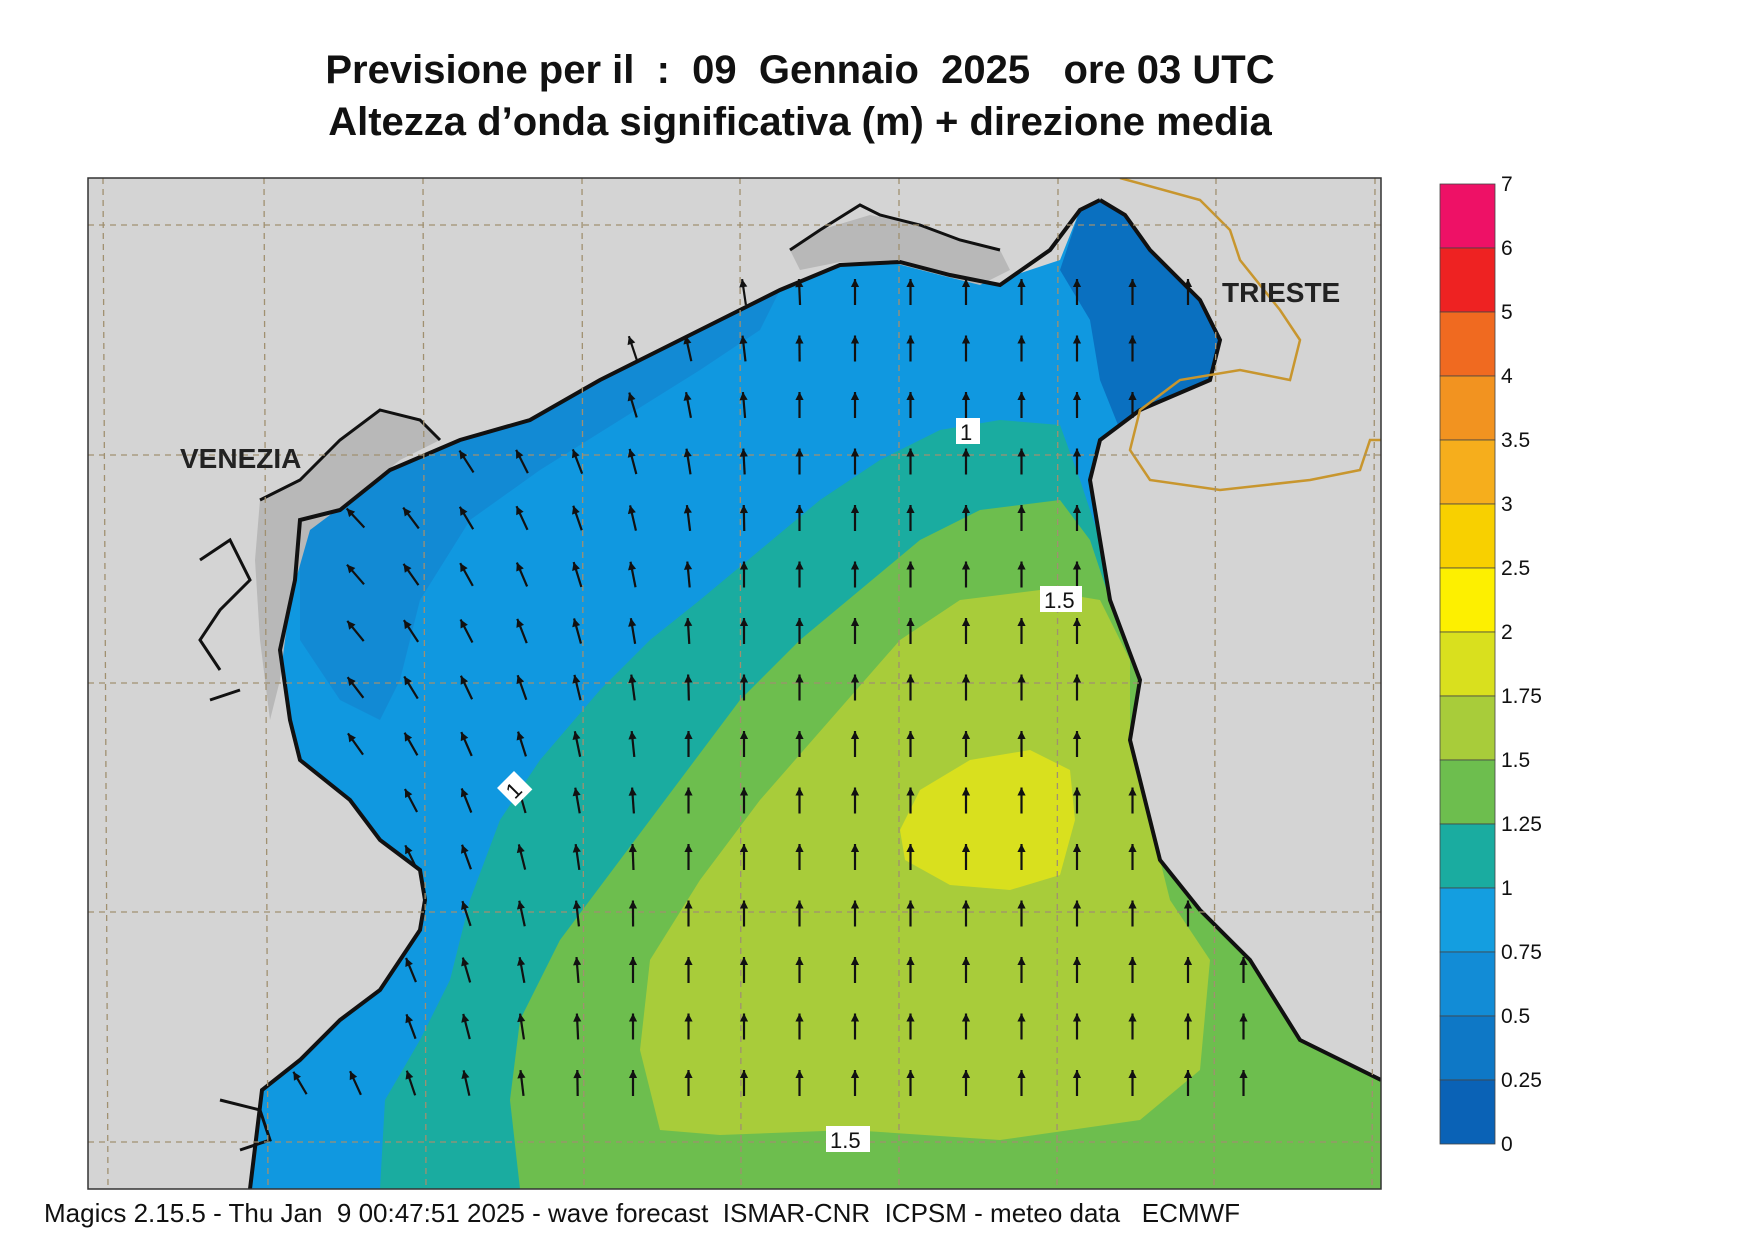 The width and height of the screenshot is (1755, 1242). Describe the element at coordinates (1521, 1080) in the screenshot. I see `legend-label: 0.25` at that location.